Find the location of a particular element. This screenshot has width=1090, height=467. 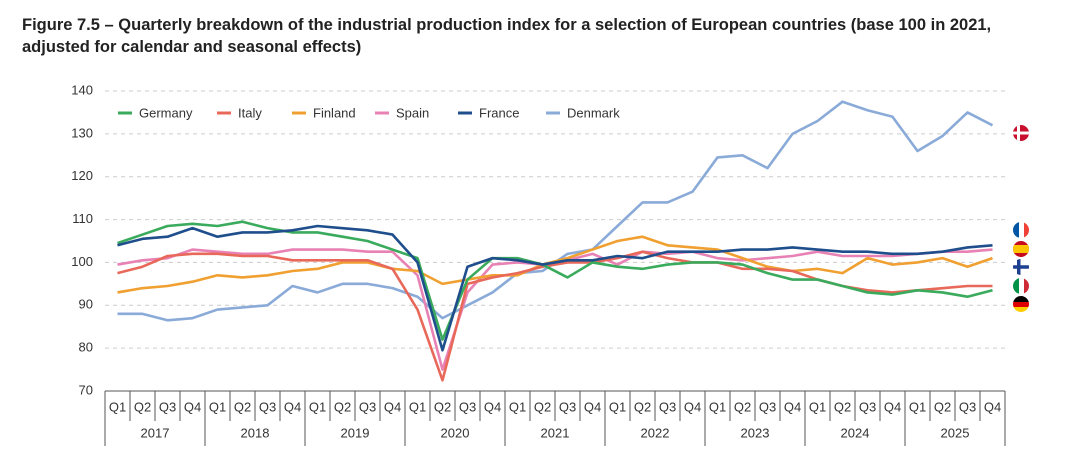

year-label: 2025 is located at coordinates (955, 432).